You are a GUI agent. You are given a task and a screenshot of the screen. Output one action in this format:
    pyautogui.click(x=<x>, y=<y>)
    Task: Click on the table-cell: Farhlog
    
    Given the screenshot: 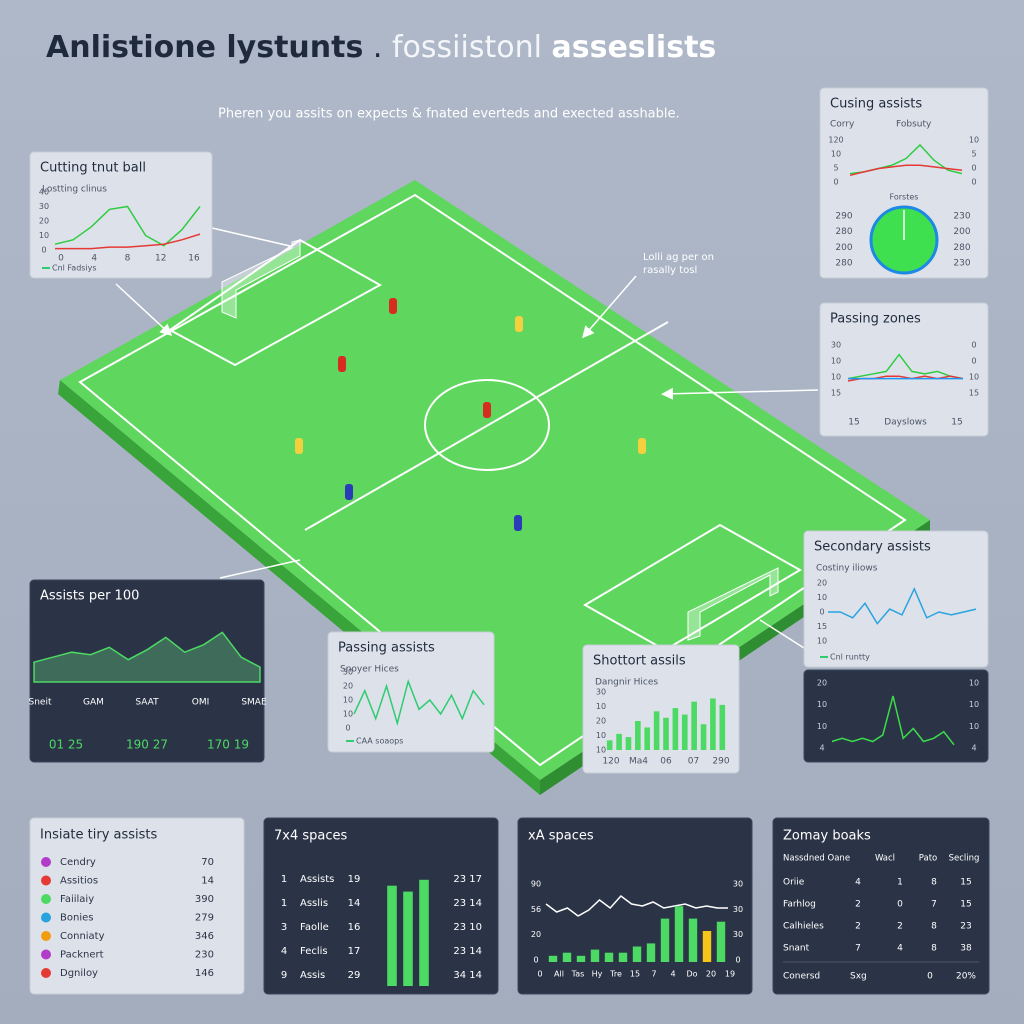 What is the action you would take?
    pyautogui.click(x=799, y=905)
    